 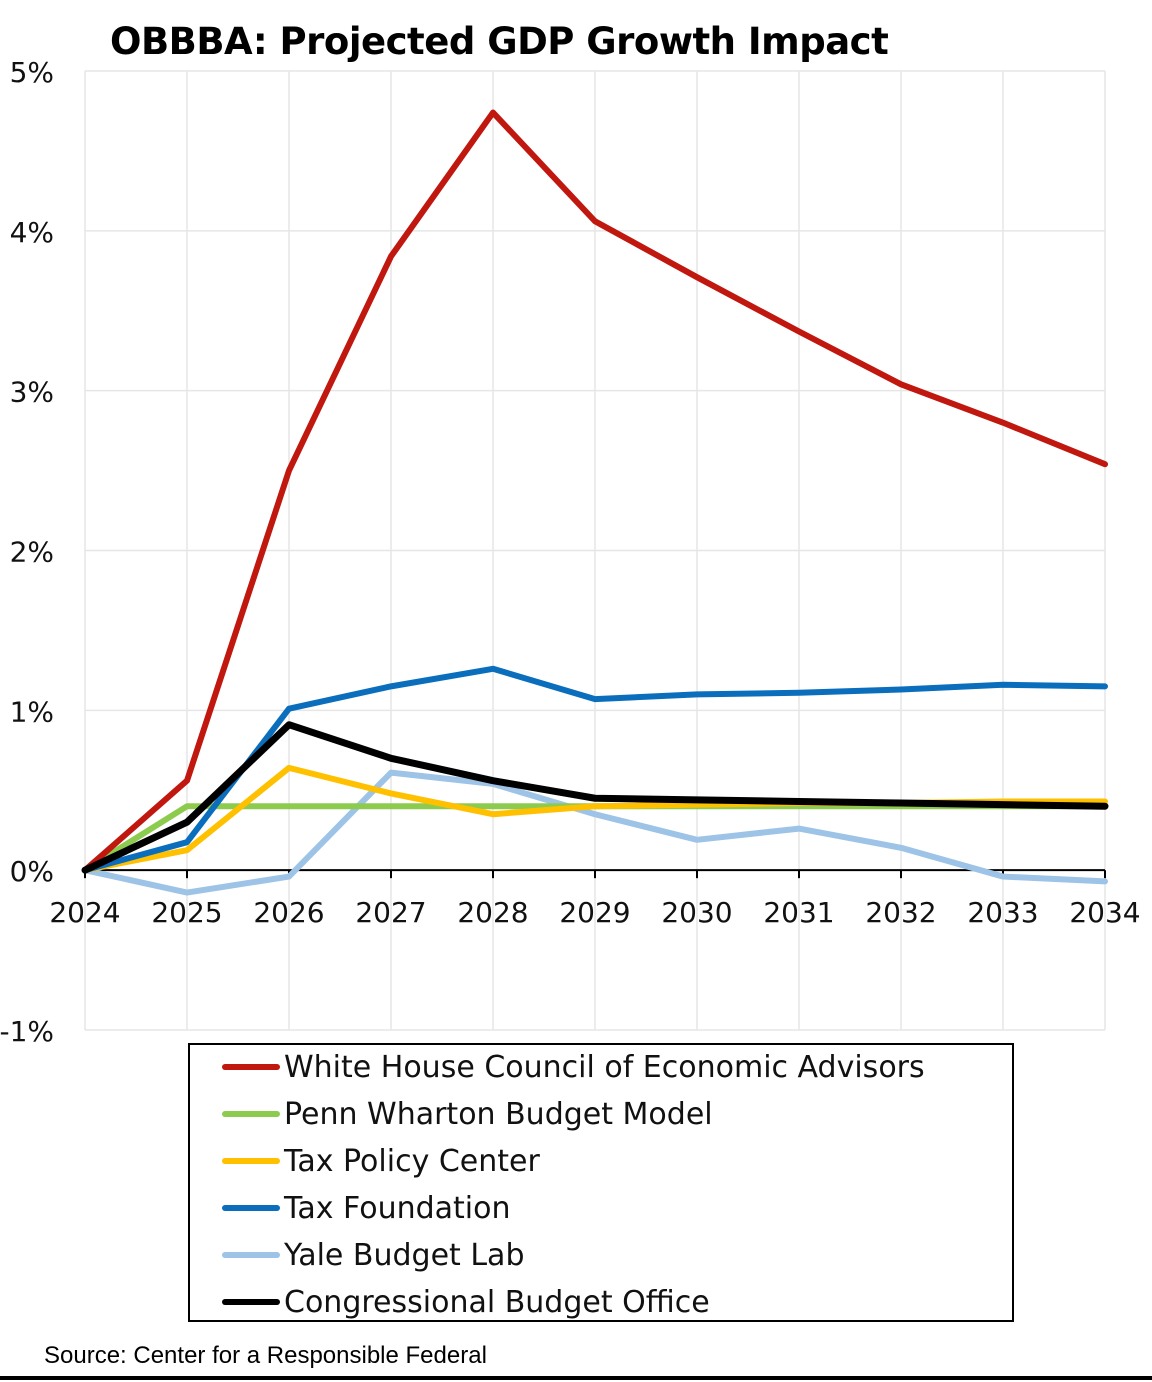 I want to click on x-tick-label: 2033, so click(x=1002, y=912).